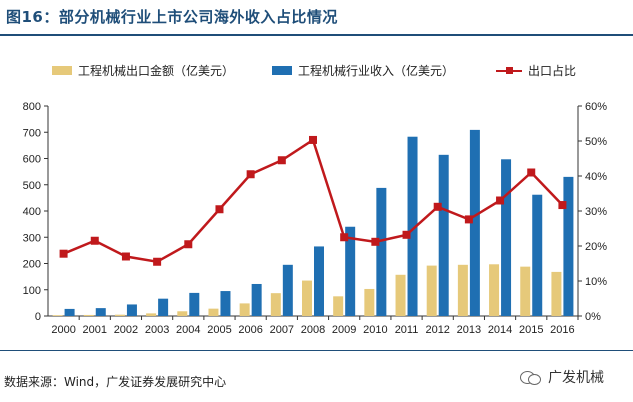 Image resolution: width=633 pixels, height=402 pixels. What do you see at coordinates (316, 350) in the screenshot?
I see `bottom-divider` at bounding box center [316, 350].